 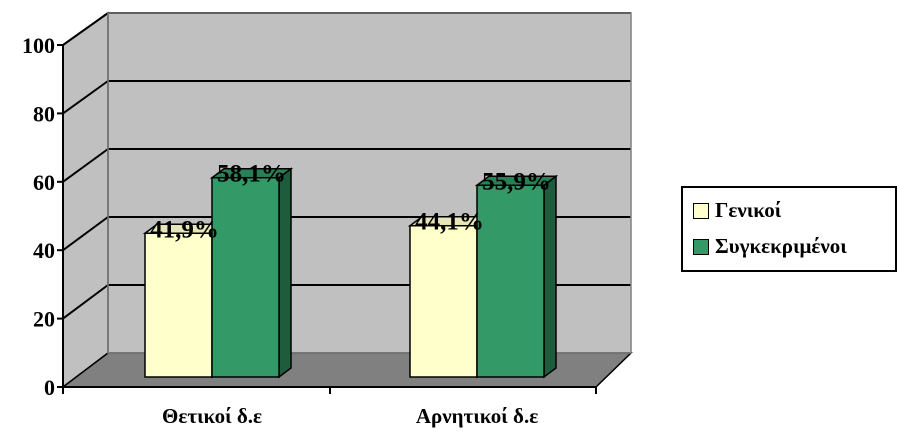 What do you see at coordinates (329, 407) in the screenshot?
I see `x-axis-labels: Θετικοί δ.ε Αρνητικοί δ.ε` at bounding box center [329, 407].